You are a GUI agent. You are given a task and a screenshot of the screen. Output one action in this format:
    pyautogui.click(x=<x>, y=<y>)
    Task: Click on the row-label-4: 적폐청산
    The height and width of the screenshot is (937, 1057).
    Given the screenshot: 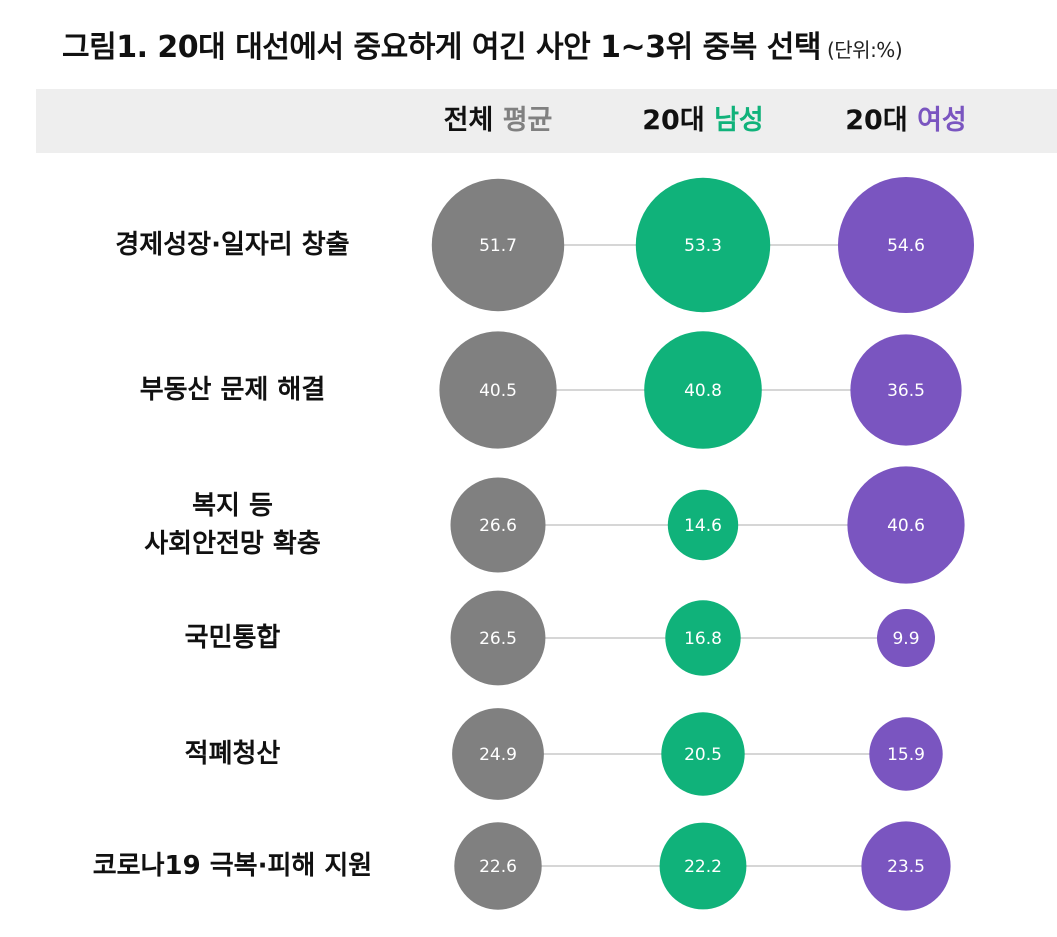 What is the action you would take?
    pyautogui.click(x=232, y=754)
    